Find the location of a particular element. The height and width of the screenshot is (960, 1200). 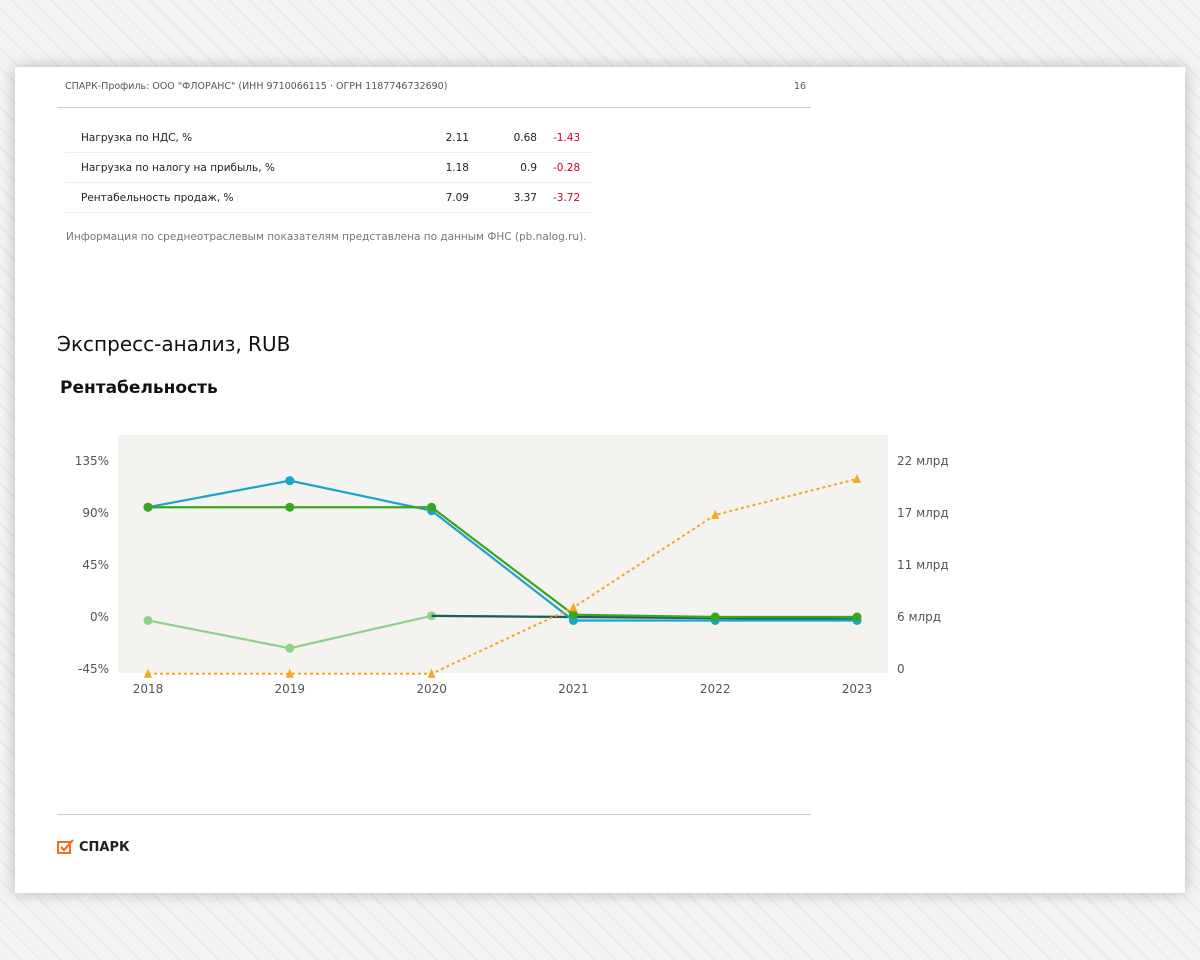

row-label: Нагрузка по налогу на прибыль, % is located at coordinates (238, 167).